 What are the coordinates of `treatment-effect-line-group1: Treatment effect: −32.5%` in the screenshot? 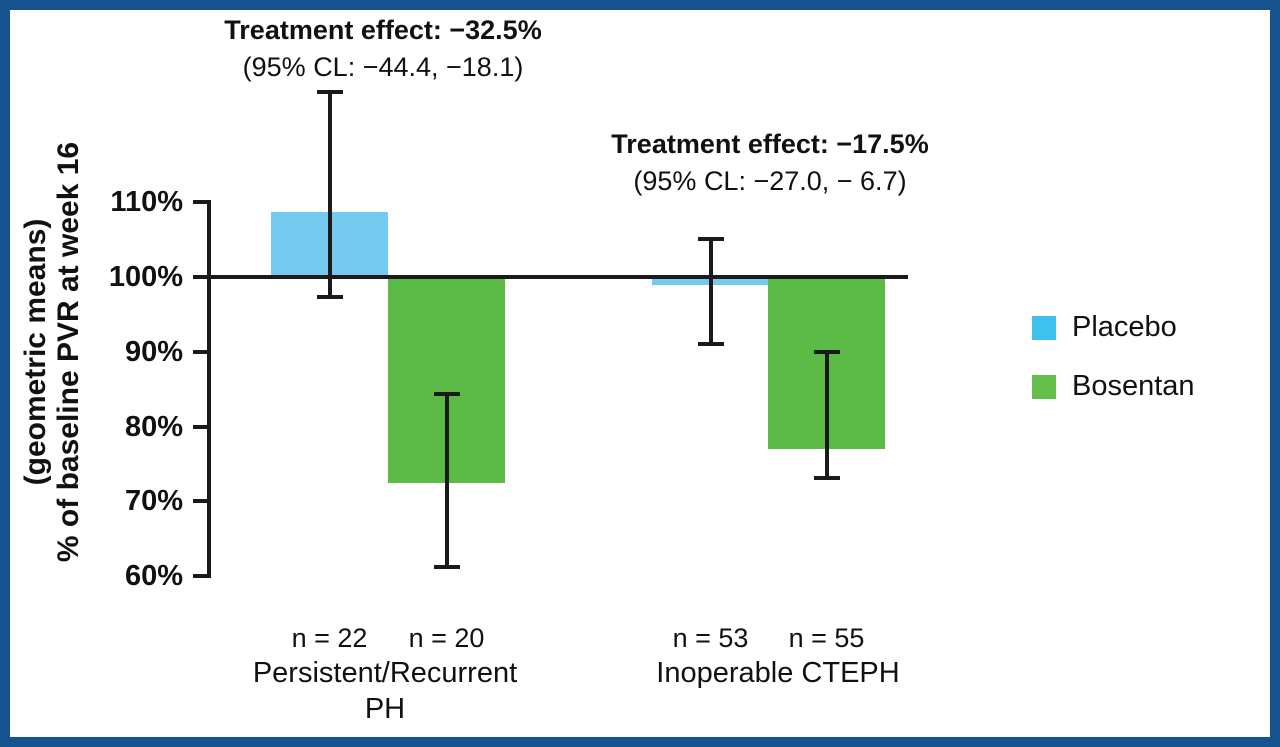 It's located at (383, 30).